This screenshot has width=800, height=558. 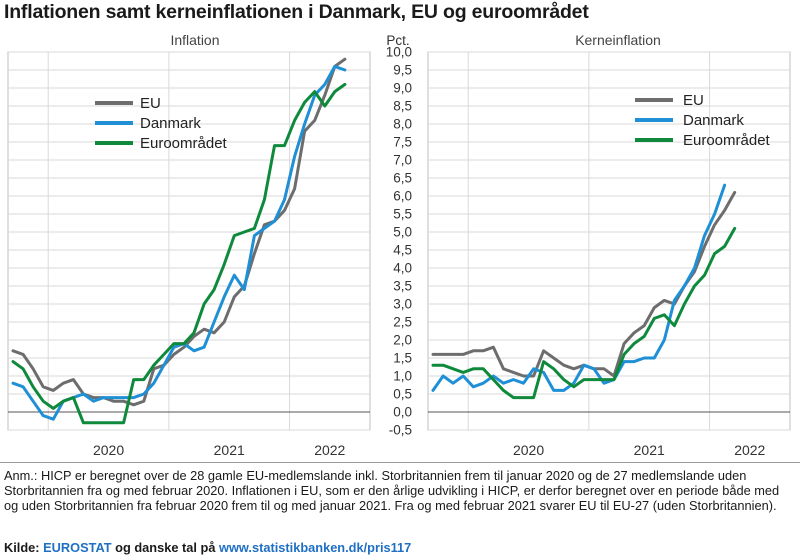 I want to click on y-tick-label: 3,5, so click(x=402, y=286).